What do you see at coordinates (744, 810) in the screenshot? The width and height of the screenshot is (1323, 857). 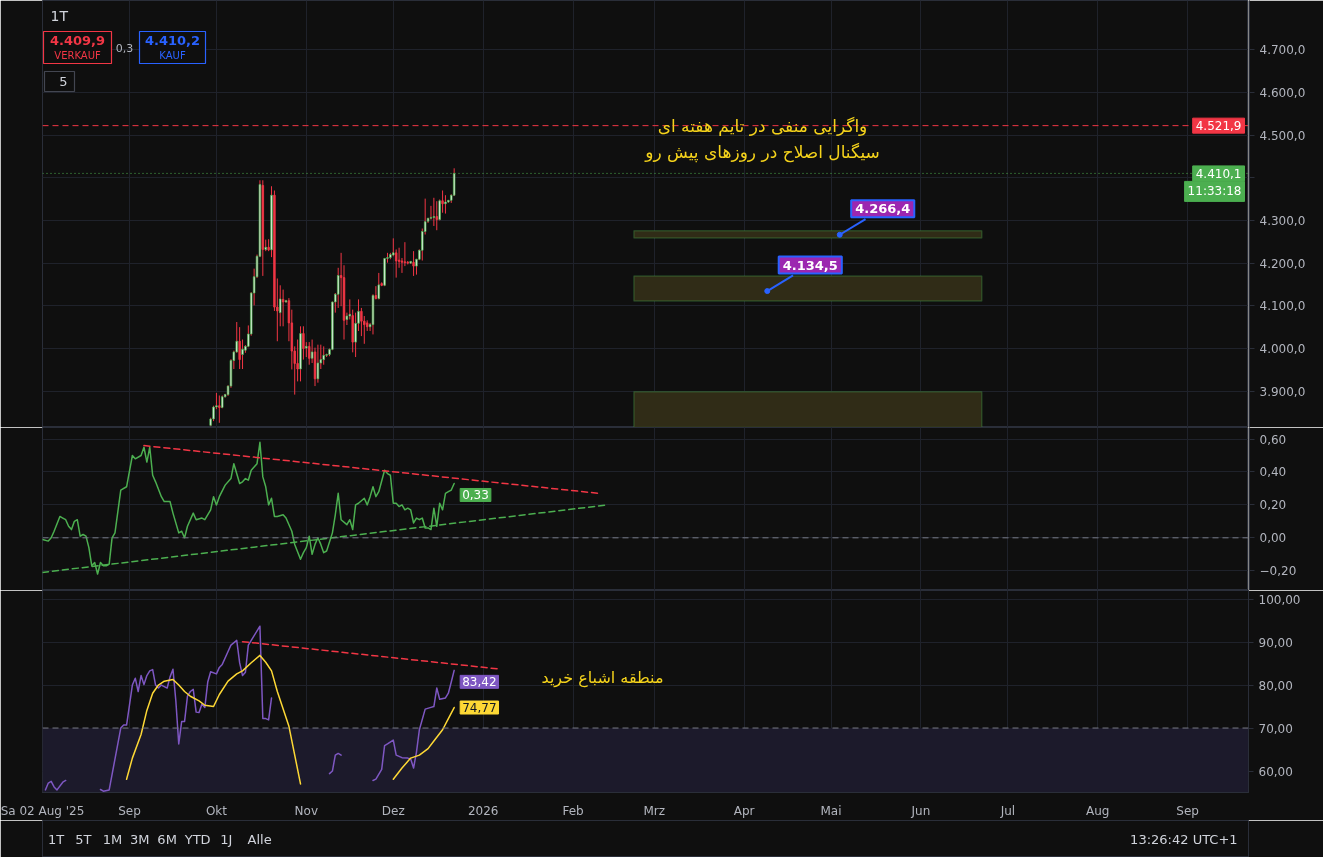 I see `x-tick-label: Apr` at bounding box center [744, 810].